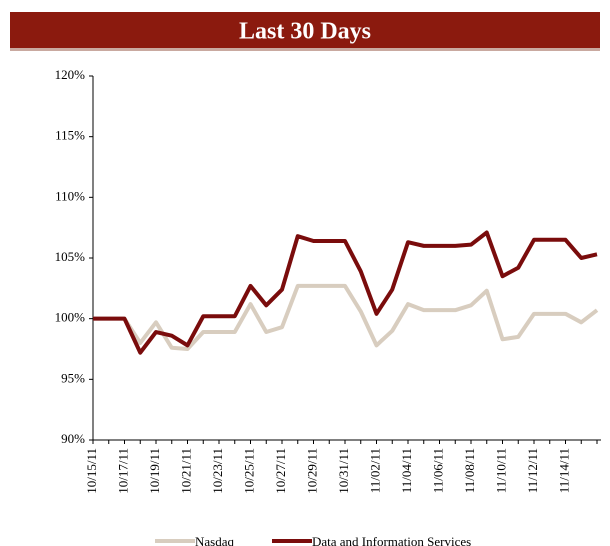  What do you see at coordinates (532, 470) in the screenshot?
I see `x-tick-label: 11/12/11` at bounding box center [532, 470].